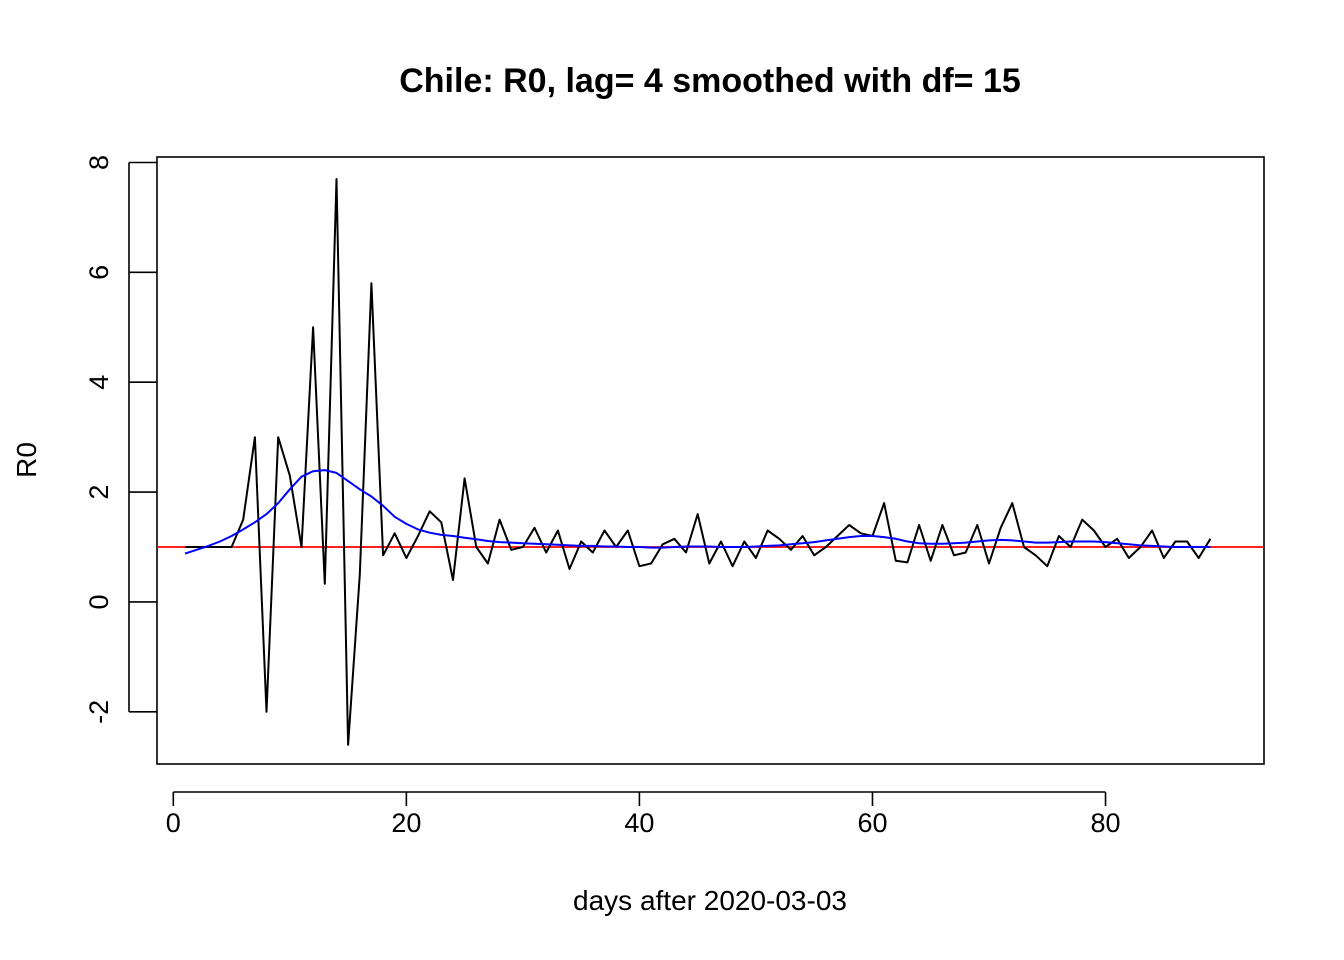 The image size is (1344, 960). Describe the element at coordinates (99, 712) in the screenshot. I see `y-tick-label: -2` at that location.